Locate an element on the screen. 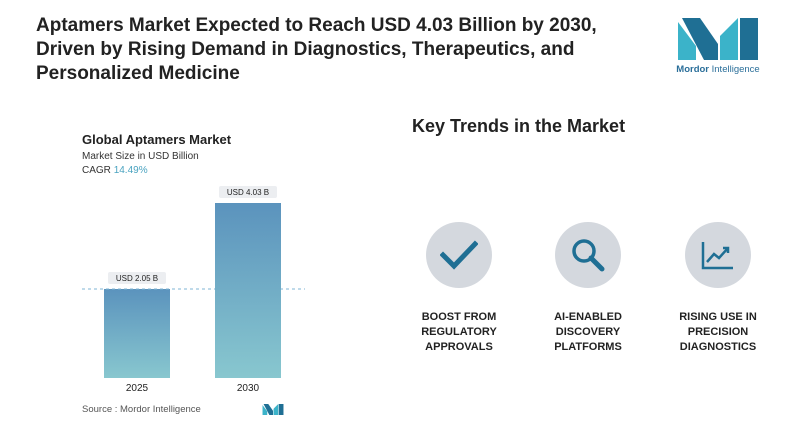 The width and height of the screenshot is (800, 440). value-label-bg-2025 is located at coordinates (137, 277).